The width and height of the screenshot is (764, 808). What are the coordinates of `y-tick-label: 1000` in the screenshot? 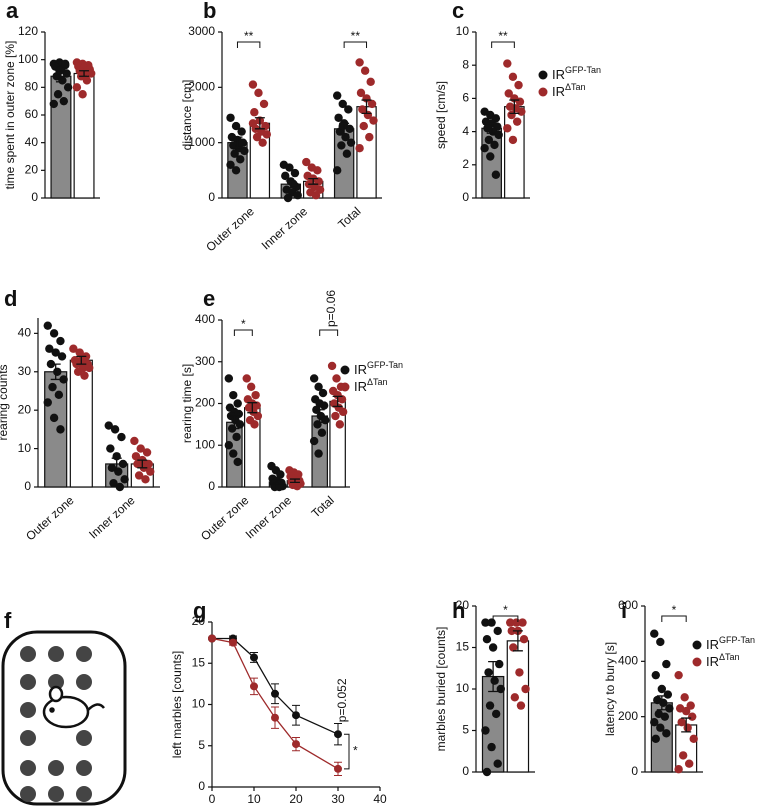 It's located at (201, 142).